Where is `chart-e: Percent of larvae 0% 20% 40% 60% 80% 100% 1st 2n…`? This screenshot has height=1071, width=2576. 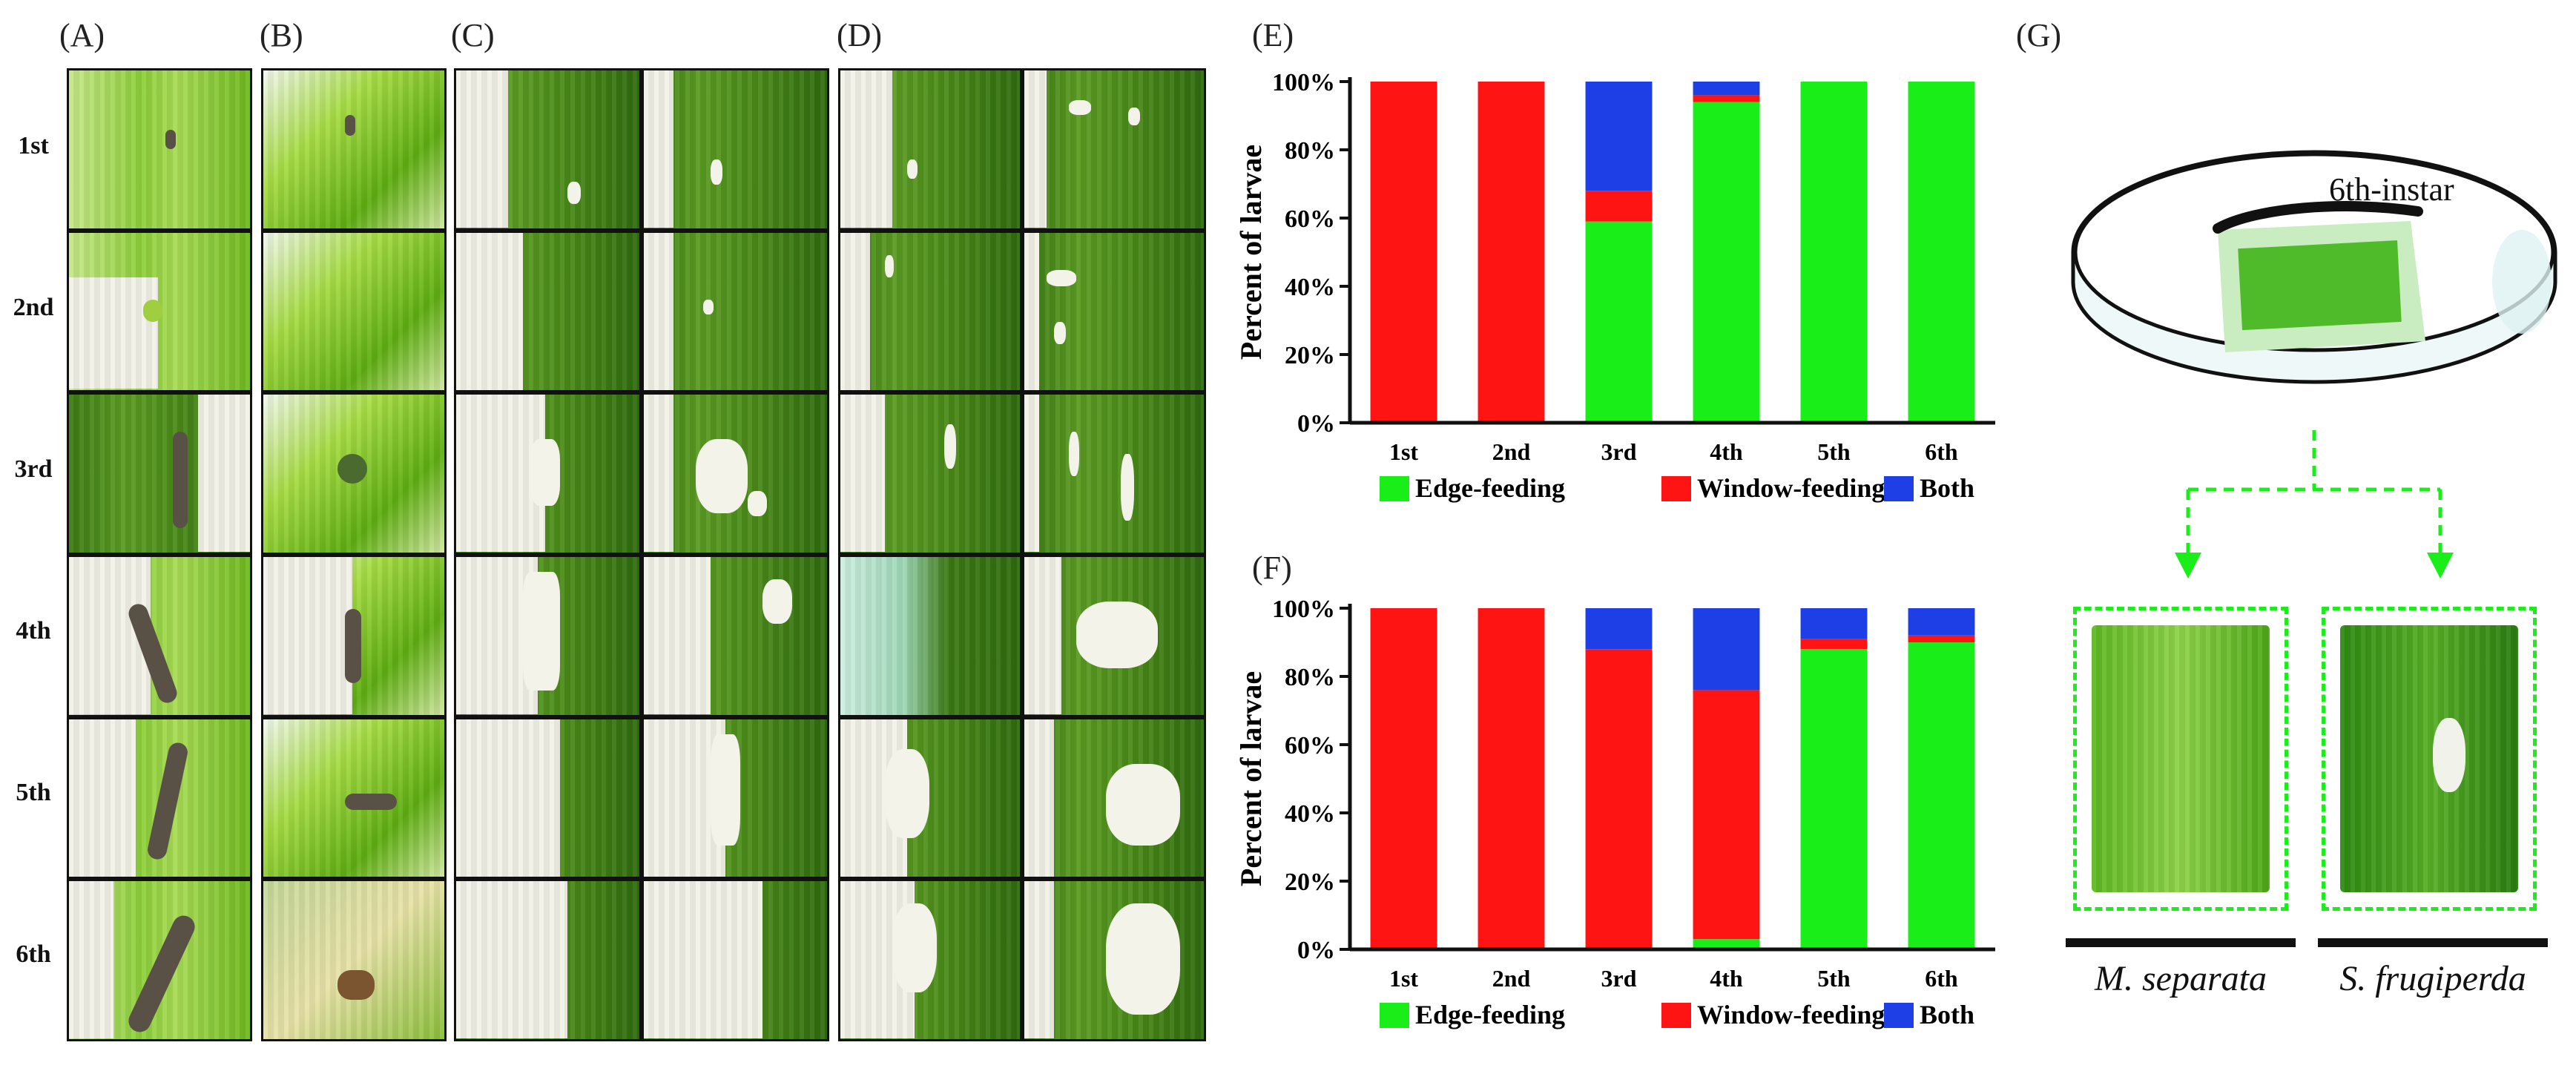
chart-e: Percent of larvae 0% 20% 40% 60% 80% 100% 1st 2n… is located at coordinates (1614, 286).